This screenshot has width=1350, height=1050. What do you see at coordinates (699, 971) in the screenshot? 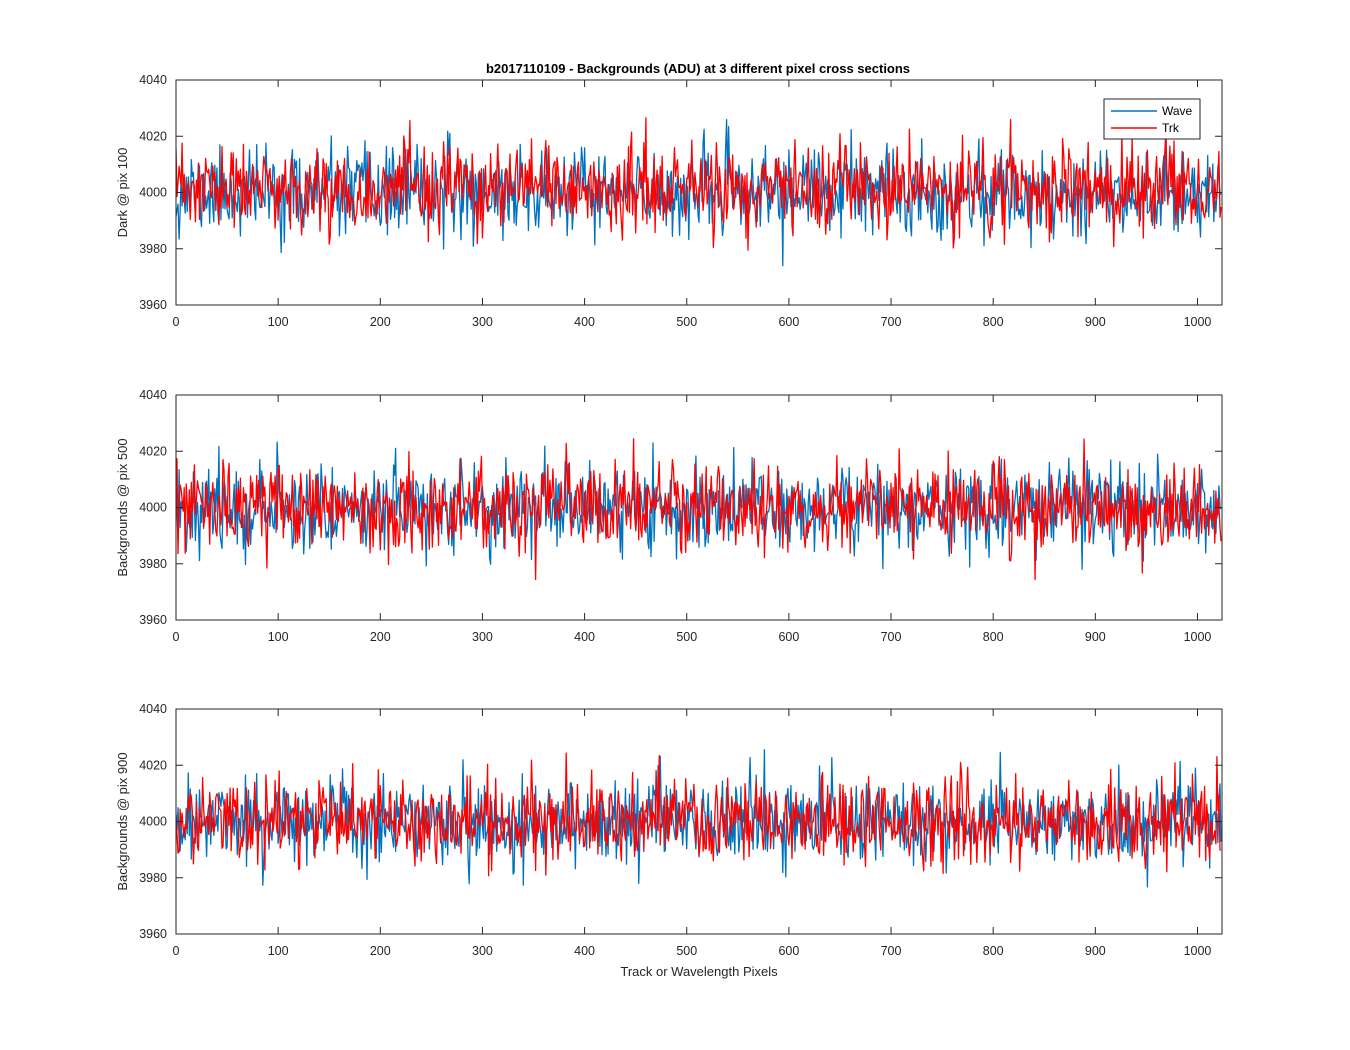
I see `x-axis-label: Track or Wavelength Pixels` at bounding box center [699, 971].